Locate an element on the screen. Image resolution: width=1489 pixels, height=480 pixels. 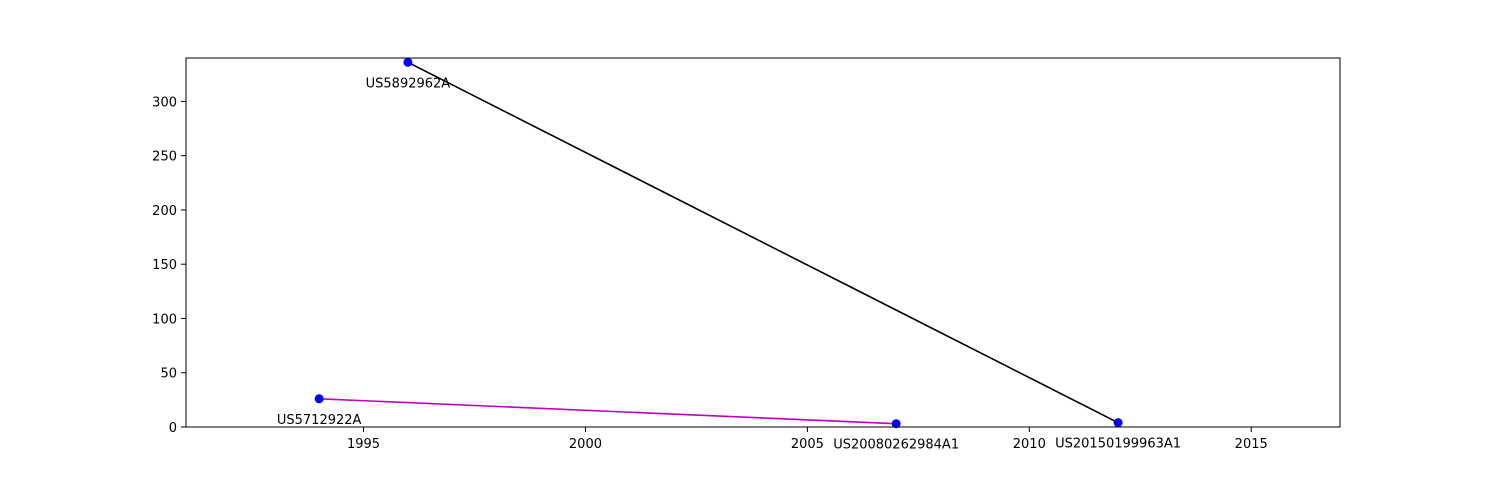
data-point-label: US20080262984A1 is located at coordinates (896, 445).